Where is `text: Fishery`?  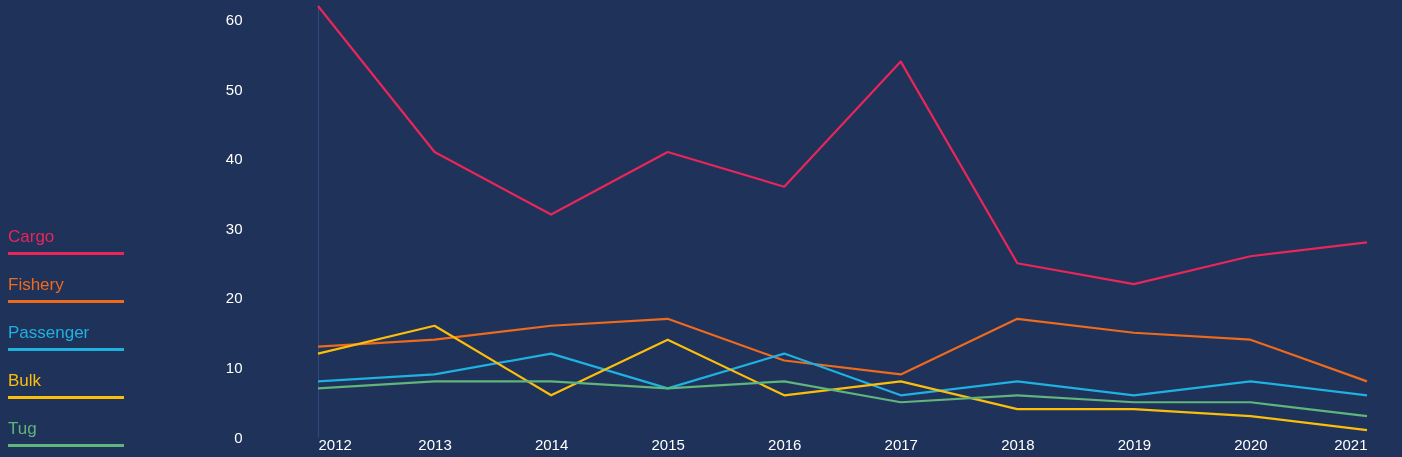 text: Fishery is located at coordinates (36, 284).